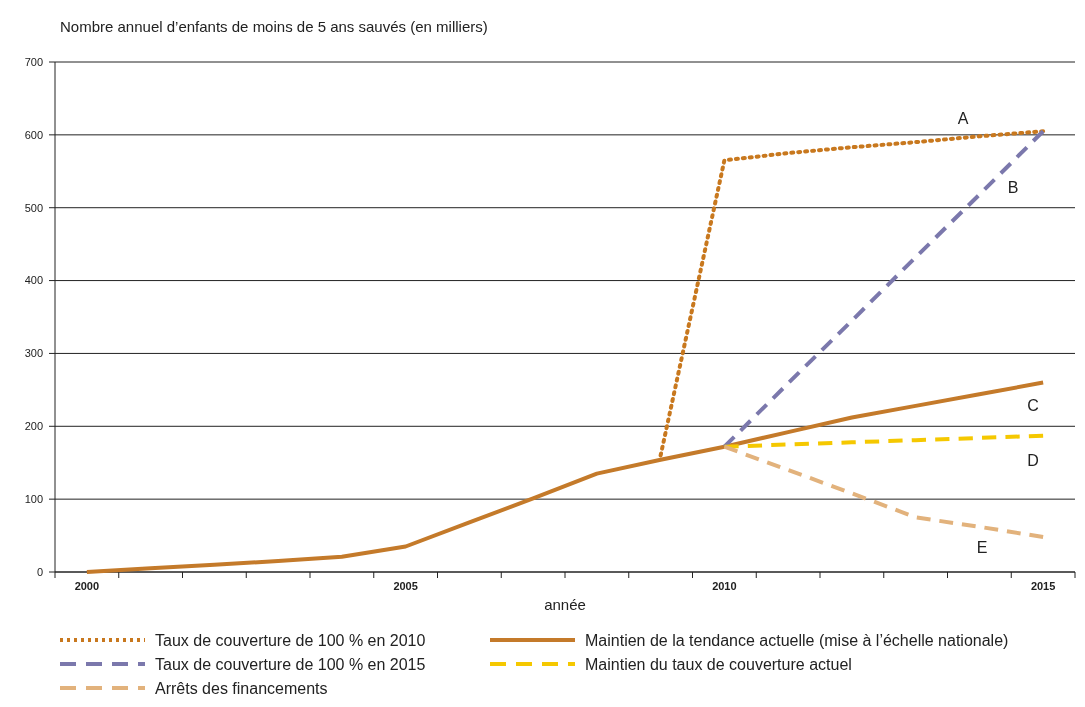  I want to click on y-tick-label: 400, so click(33, 280).